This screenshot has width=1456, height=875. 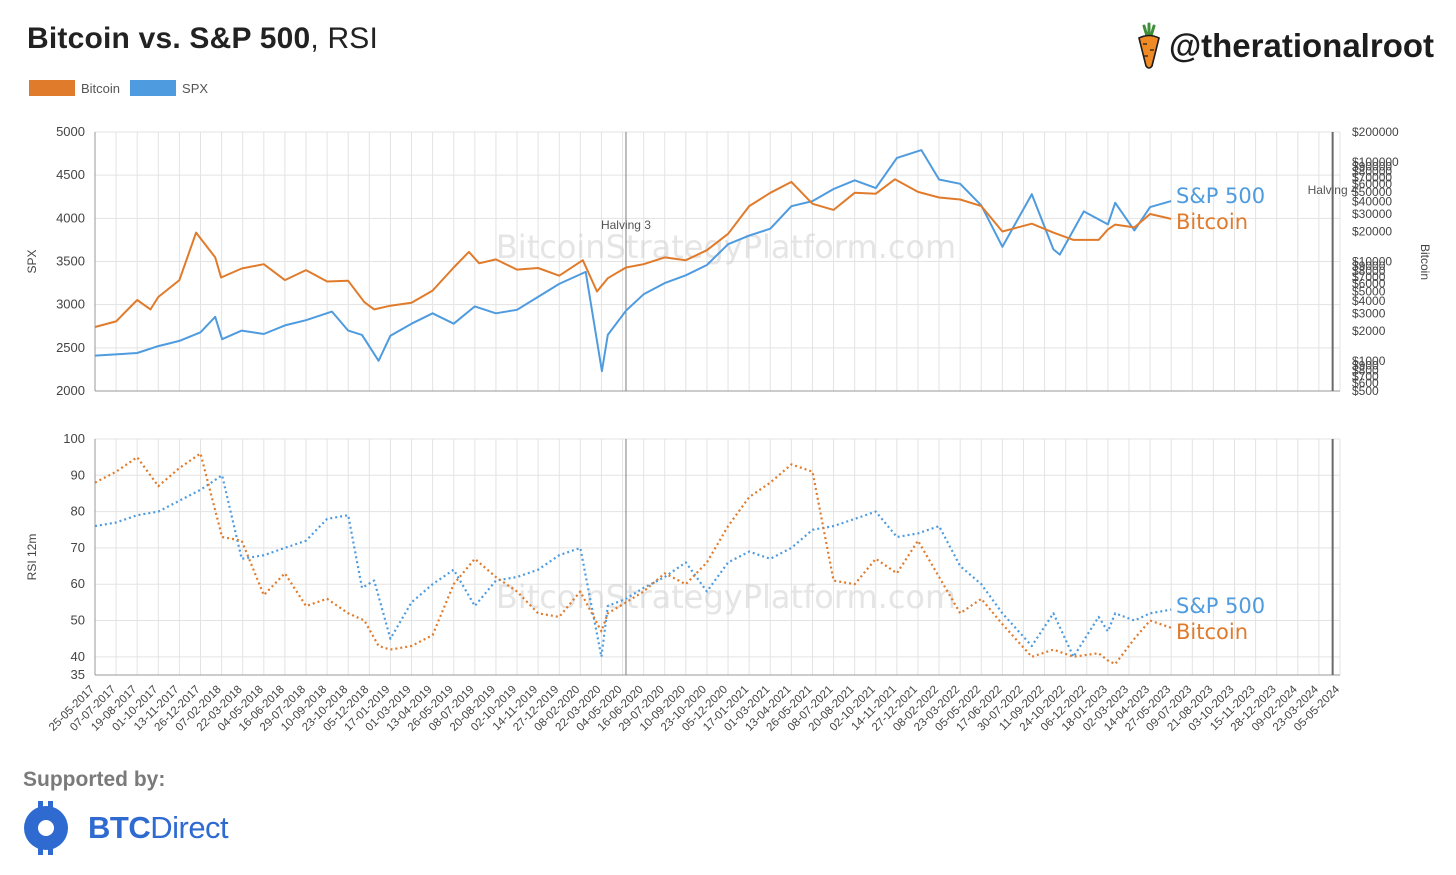 I want to click on sponsor-name-bold: BTC, so click(x=119, y=827).